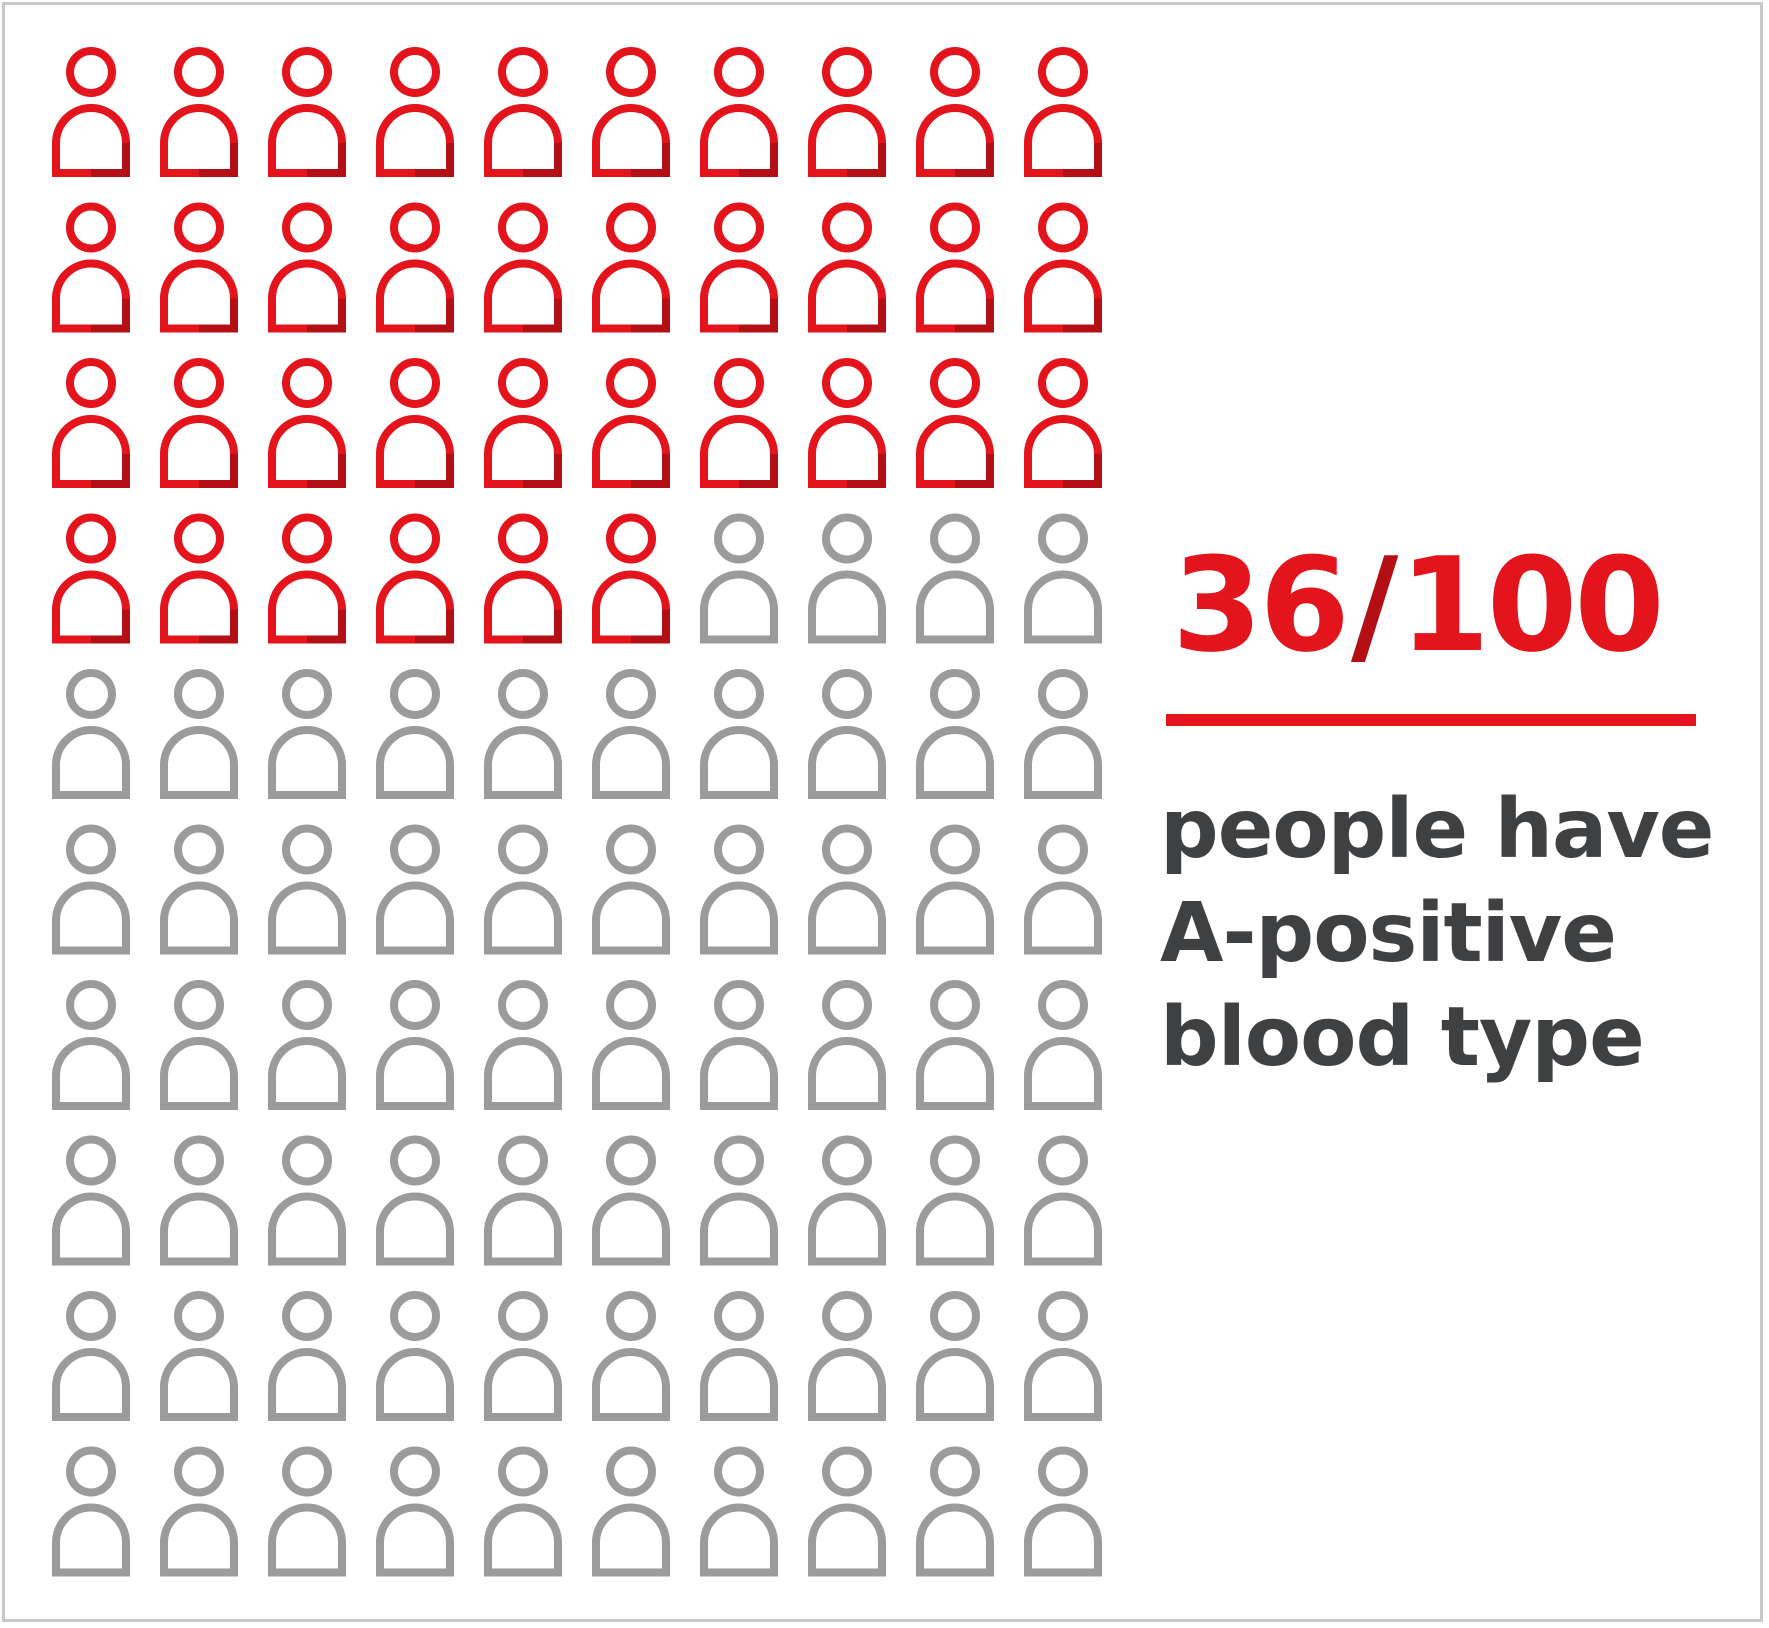 The width and height of the screenshot is (1769, 1628). What do you see at coordinates (1437, 829) in the screenshot?
I see `stat-caption-line: people have` at bounding box center [1437, 829].